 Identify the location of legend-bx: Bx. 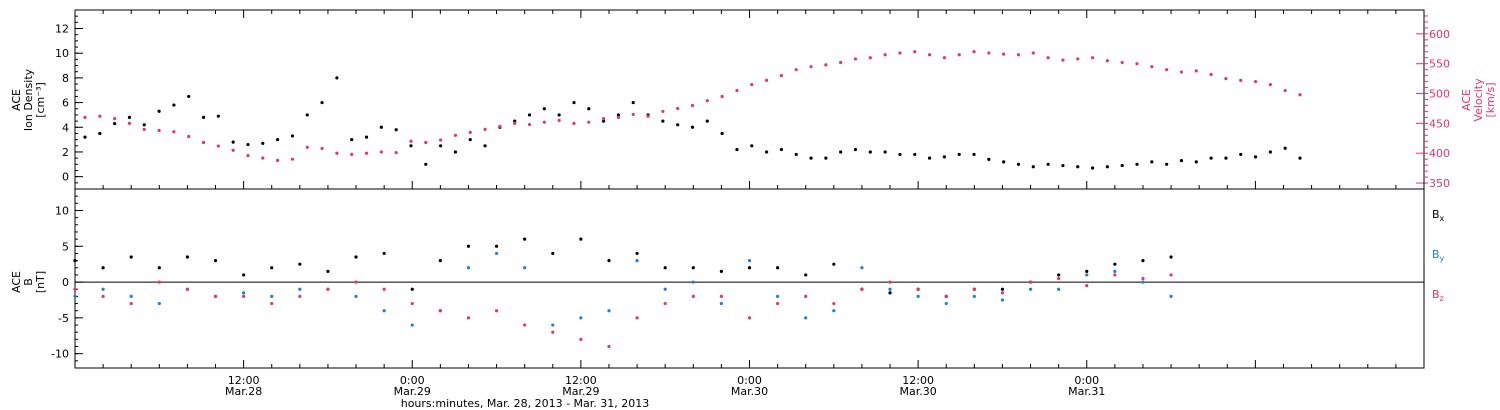
(1438, 215).